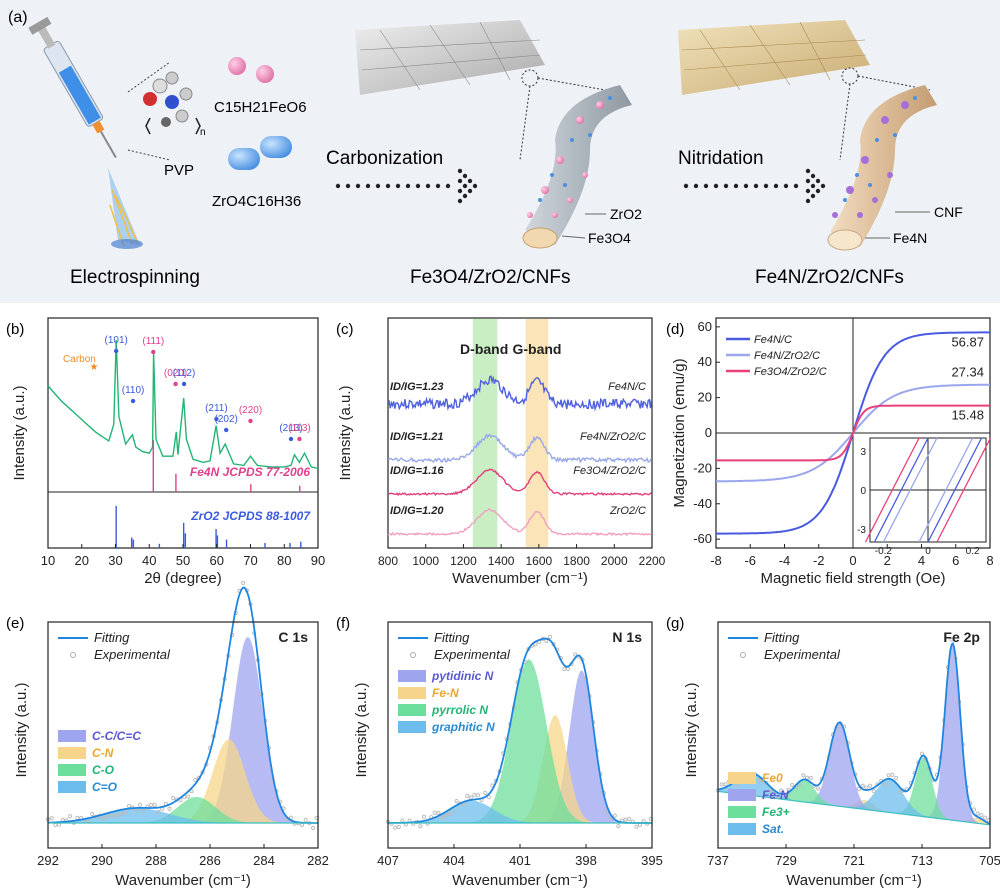 The height and width of the screenshot is (893, 1000). I want to click on peak-label: (211), so click(216, 408).